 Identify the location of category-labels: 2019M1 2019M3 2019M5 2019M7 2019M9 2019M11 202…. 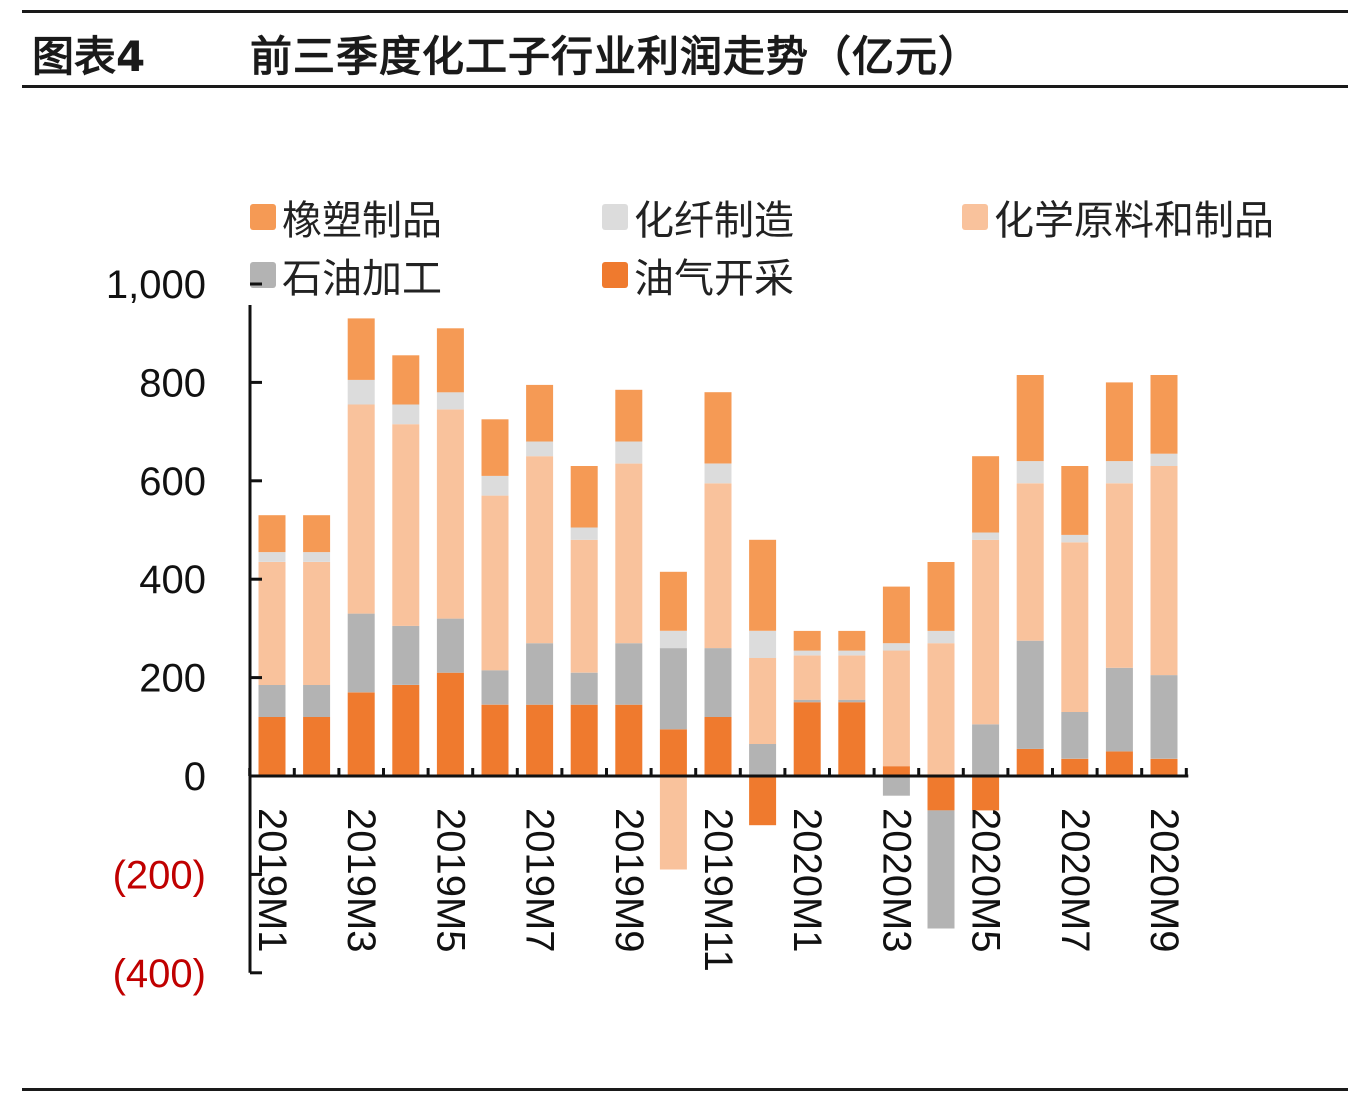
(718, 890).